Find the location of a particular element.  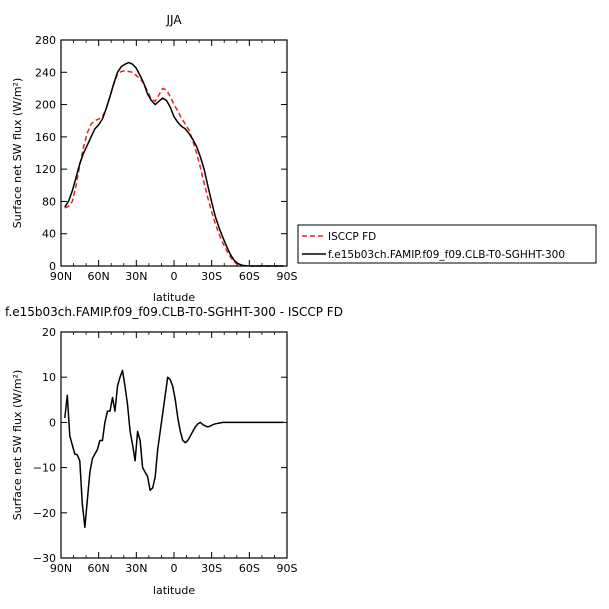

bottom-panel-series is located at coordinates (174, 449).